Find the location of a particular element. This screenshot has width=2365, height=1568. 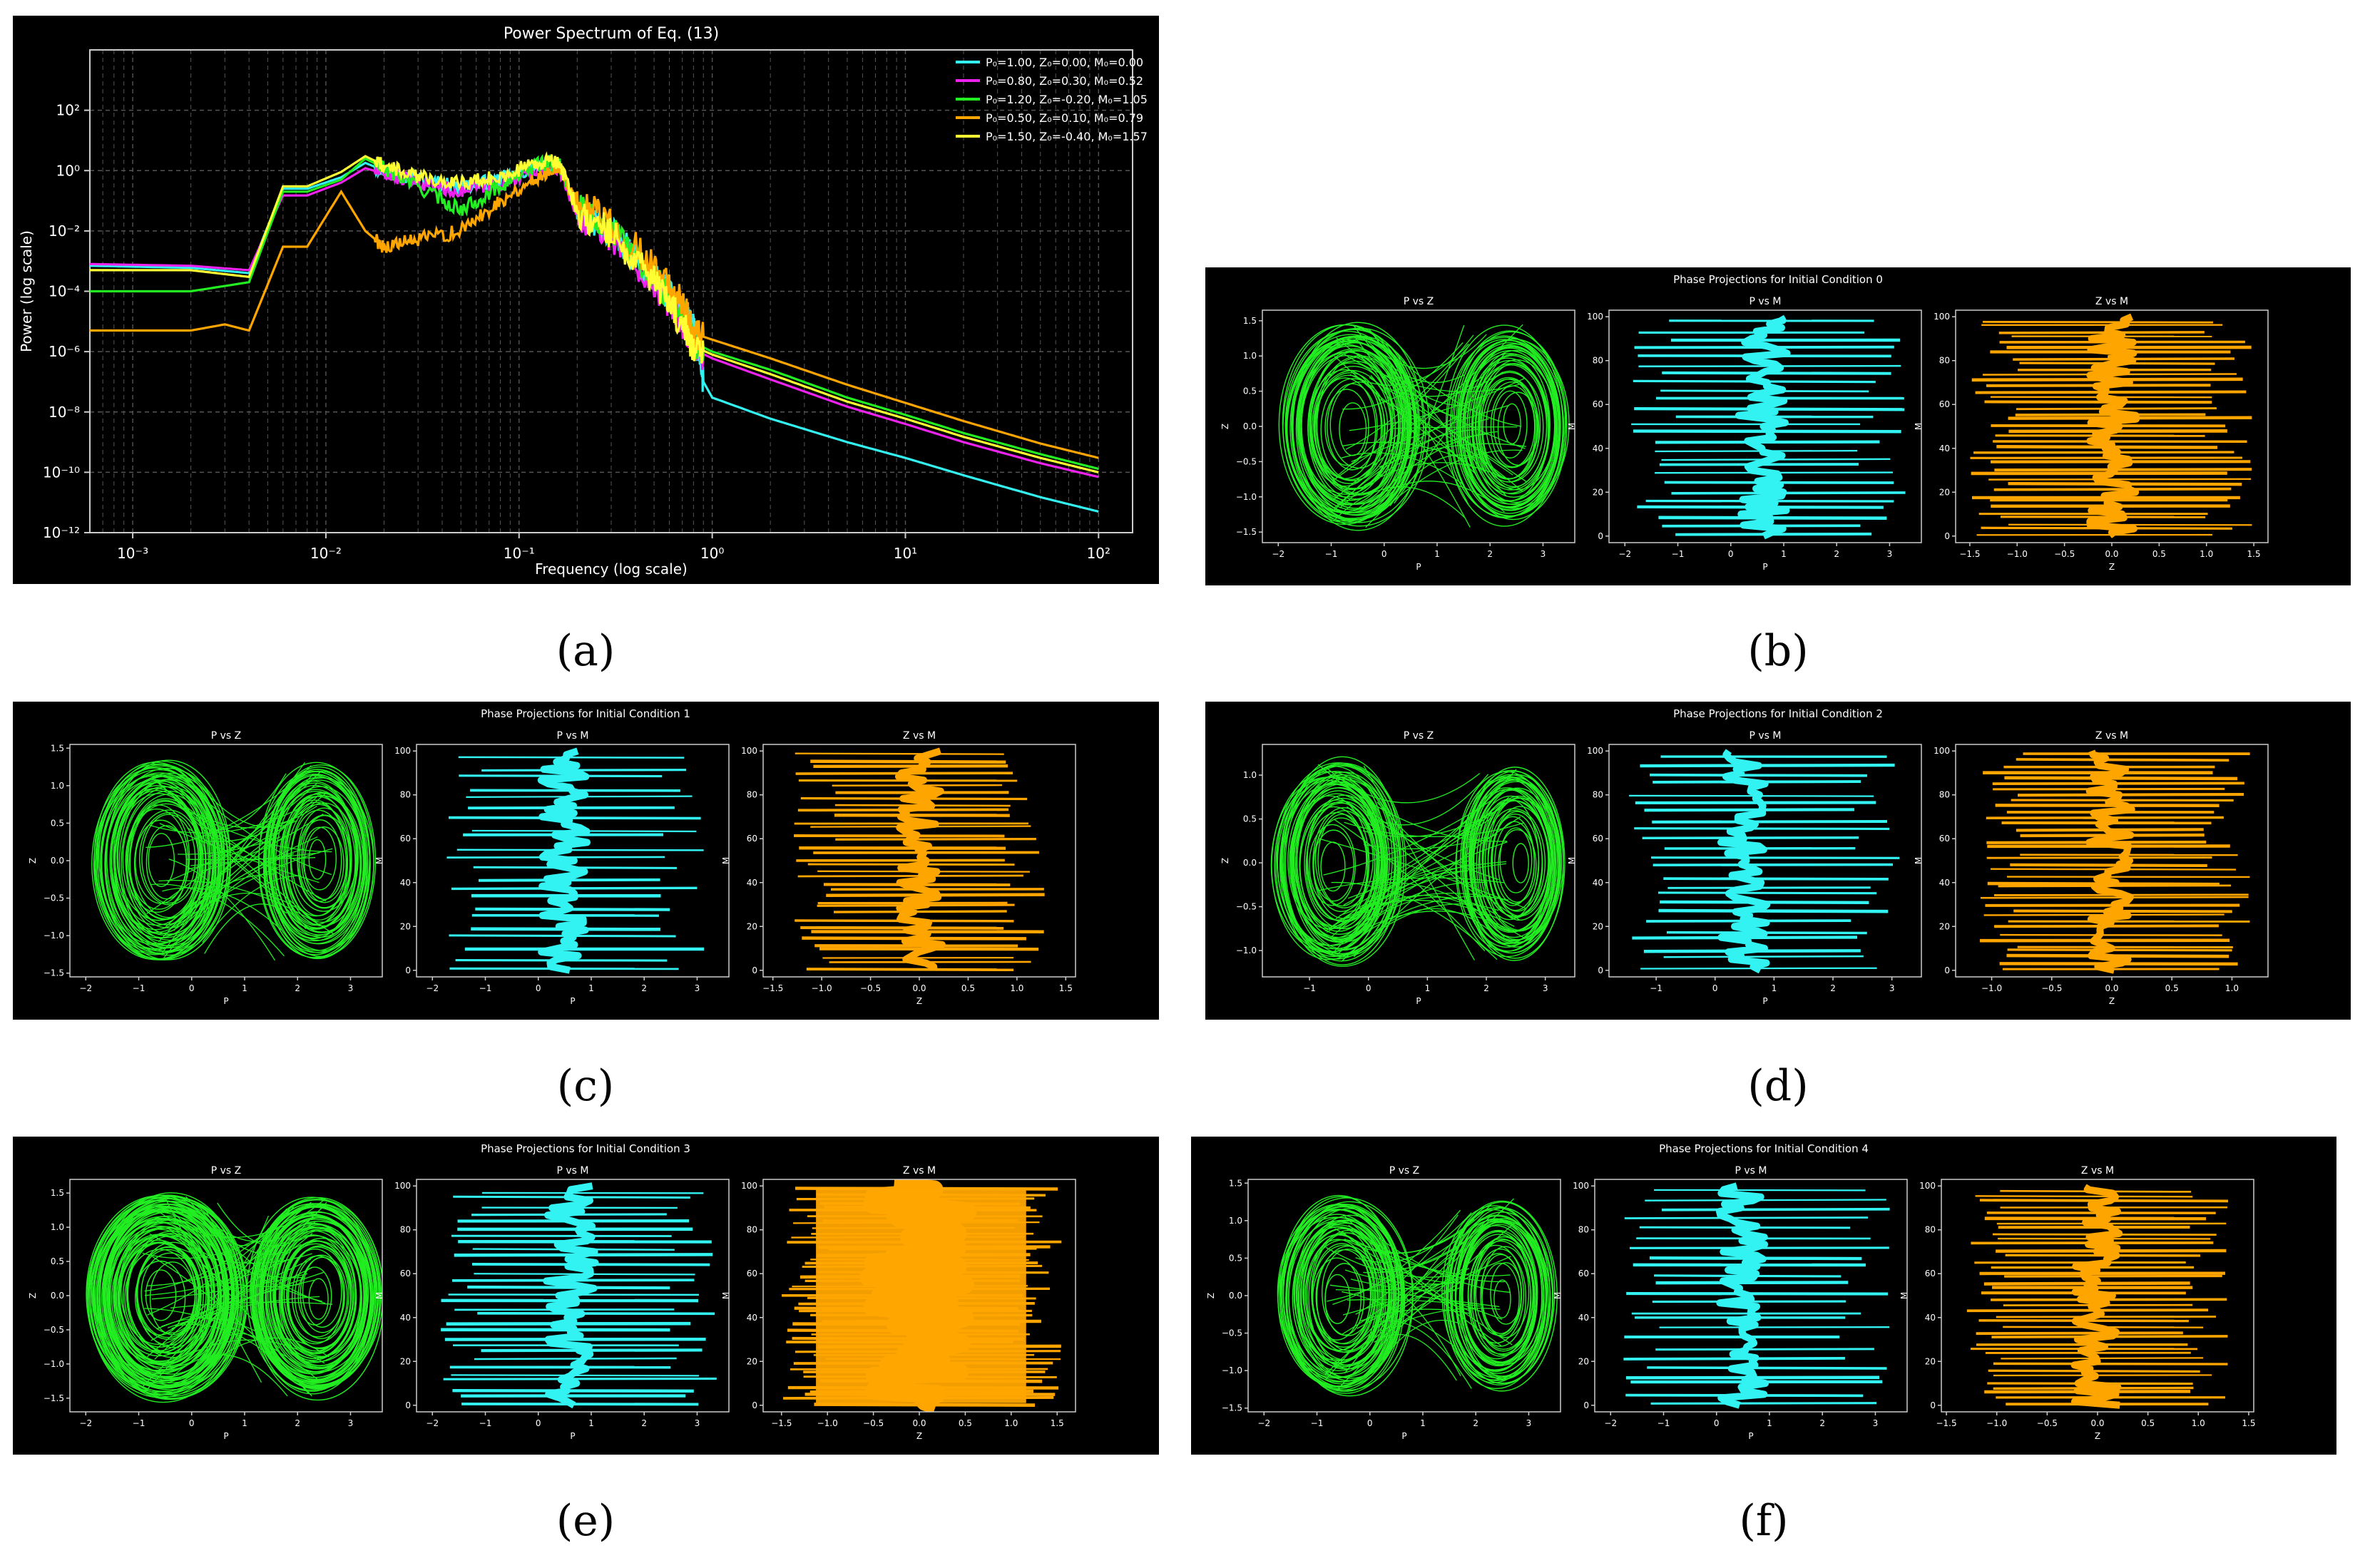

y-tick-label: 10⁰ is located at coordinates (68, 170).